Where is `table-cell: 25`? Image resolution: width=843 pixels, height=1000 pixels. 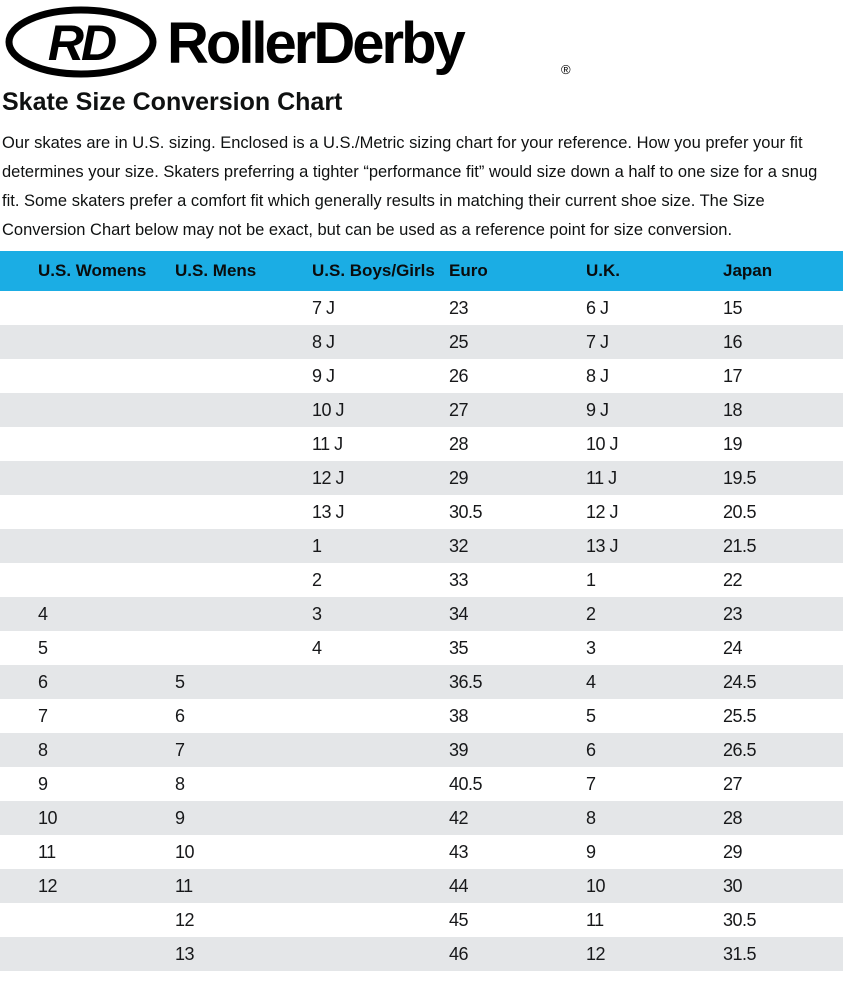
table-cell: 25 is located at coordinates (479, 342).